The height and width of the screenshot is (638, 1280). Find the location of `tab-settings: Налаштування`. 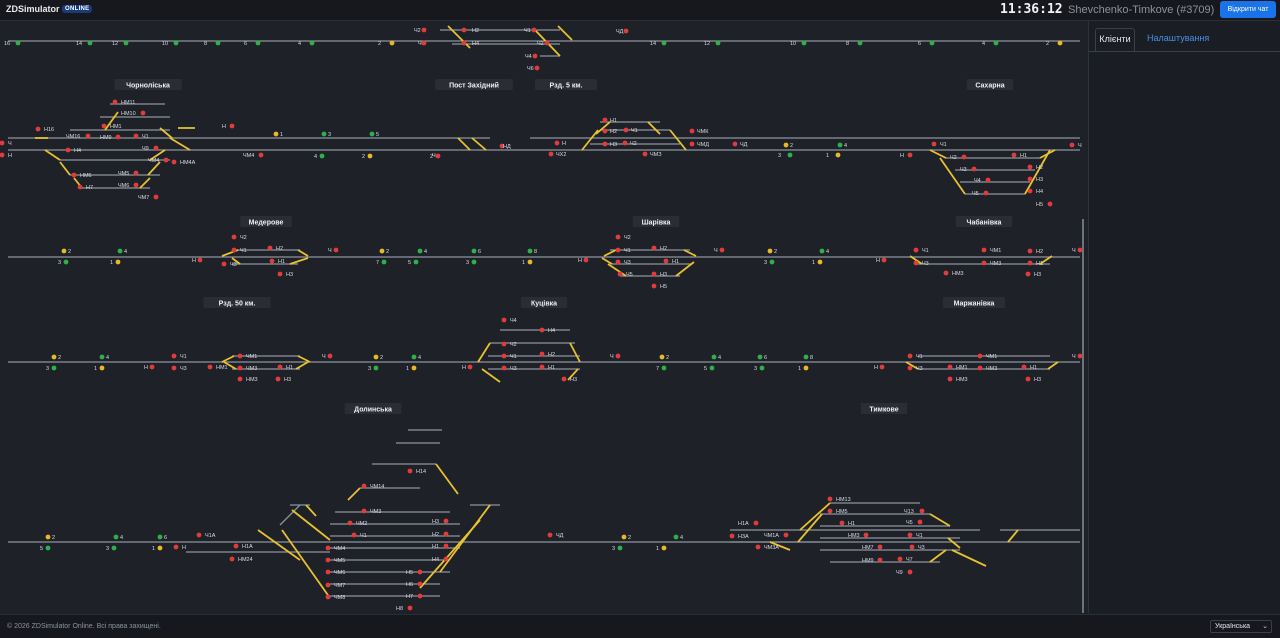

tab-settings: Налаштування is located at coordinates (1178, 38).